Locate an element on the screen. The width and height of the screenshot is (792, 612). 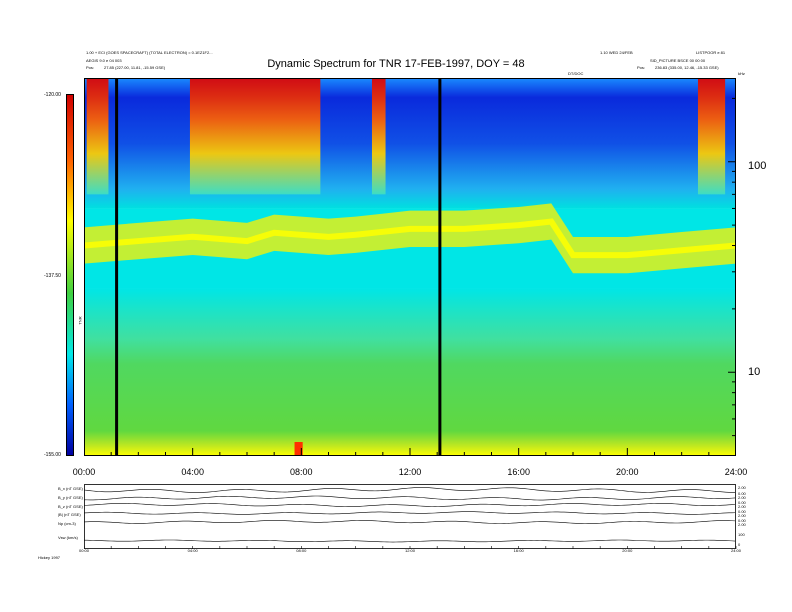
aux-rtick-0: 2.00 is located at coordinates (742, 487).